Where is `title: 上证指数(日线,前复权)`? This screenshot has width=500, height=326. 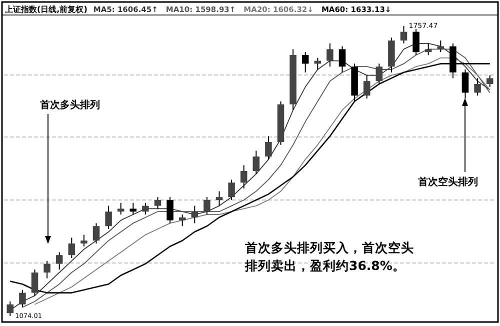
title: 上证指数(日线,前复权) is located at coordinates (46, 9).